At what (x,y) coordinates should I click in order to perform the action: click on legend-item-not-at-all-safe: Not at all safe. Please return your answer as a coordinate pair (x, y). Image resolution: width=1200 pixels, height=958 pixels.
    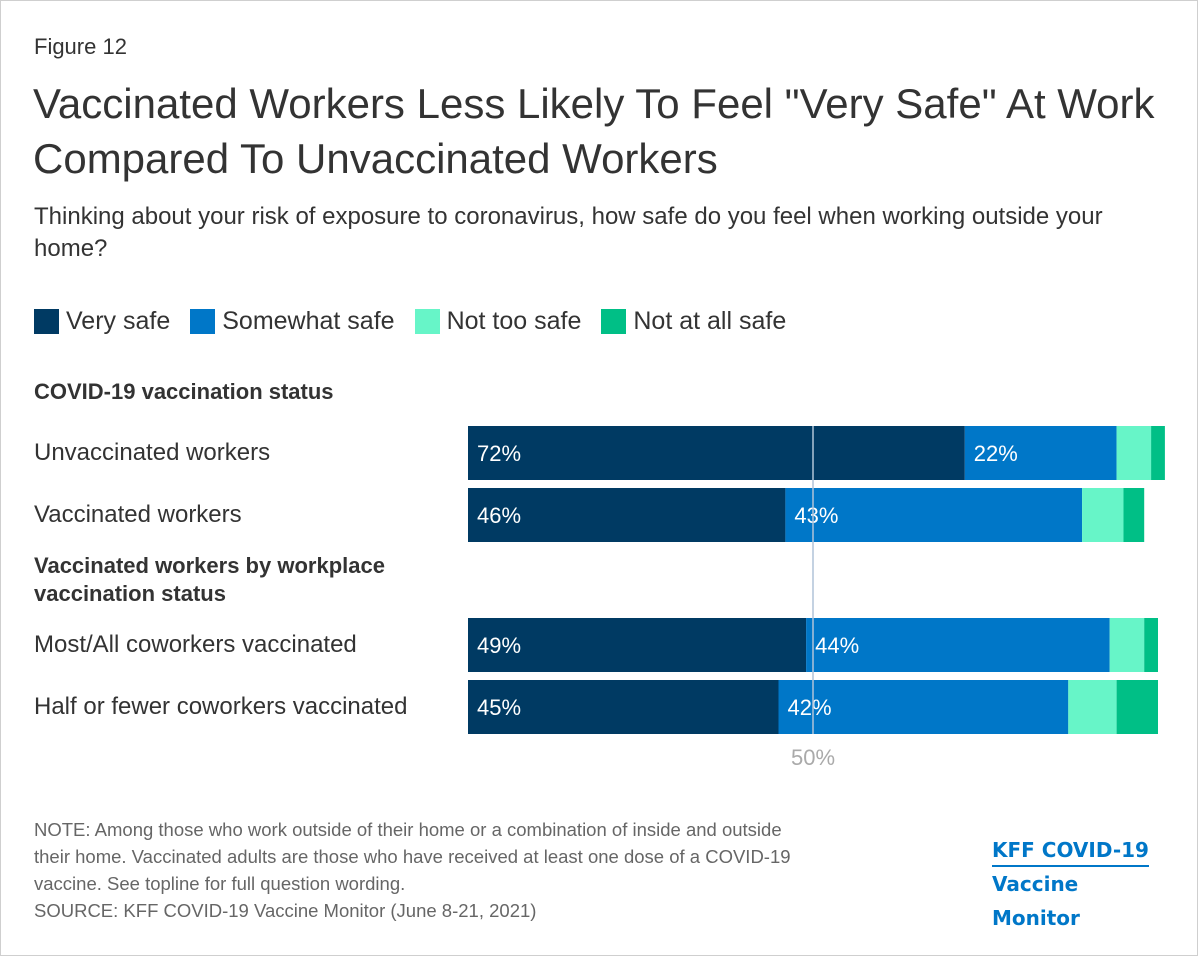
    Looking at the image, I should click on (693, 321).